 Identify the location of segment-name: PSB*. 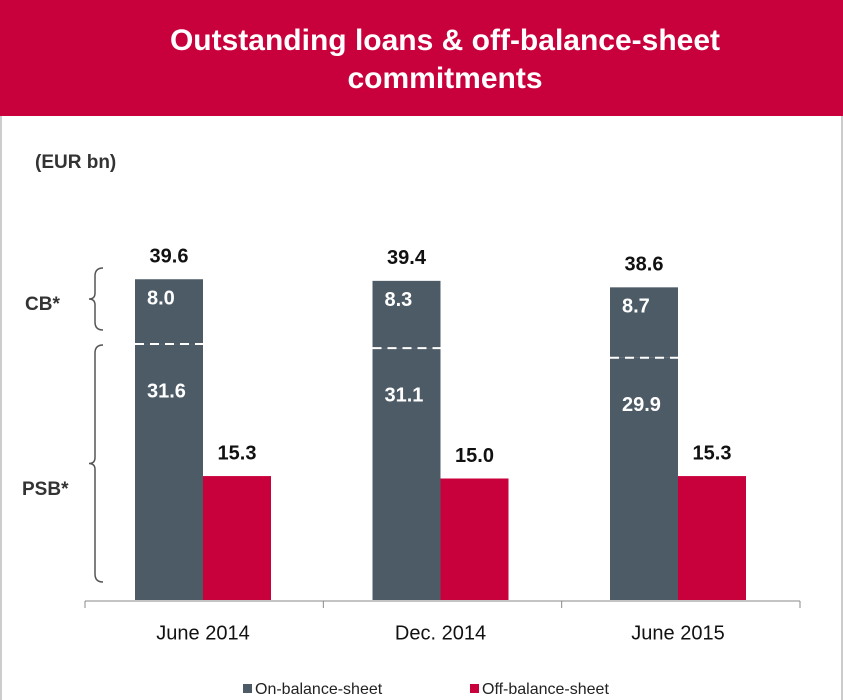
(45, 489).